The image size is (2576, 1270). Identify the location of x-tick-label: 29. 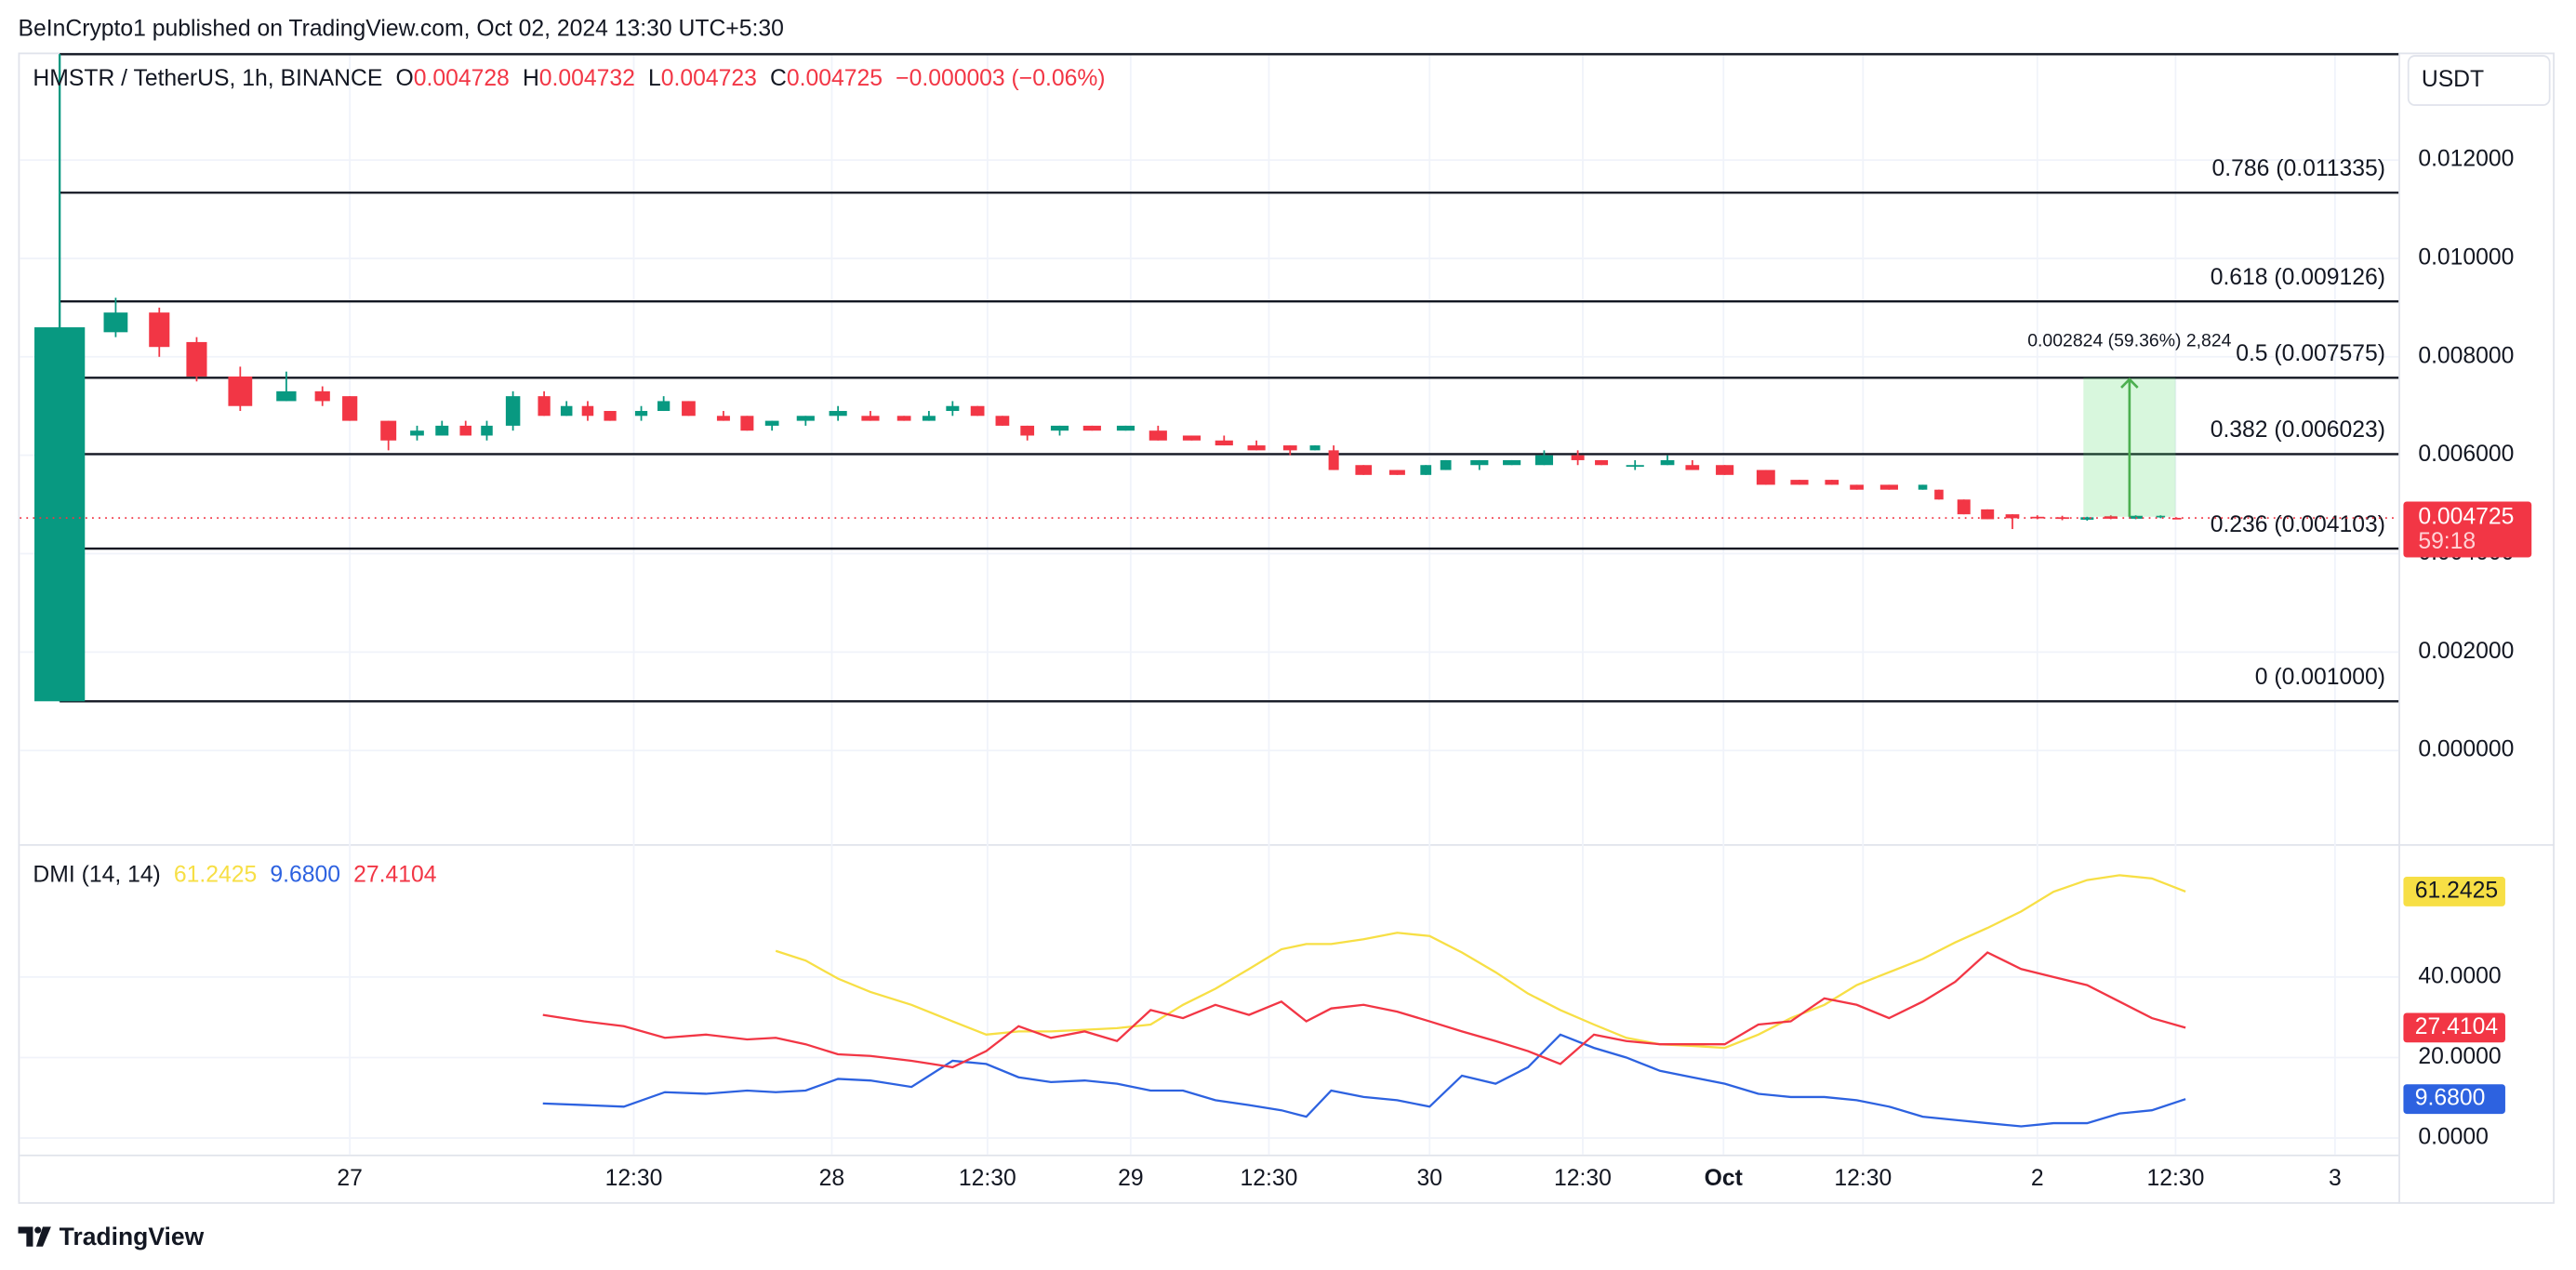
(1131, 1178).